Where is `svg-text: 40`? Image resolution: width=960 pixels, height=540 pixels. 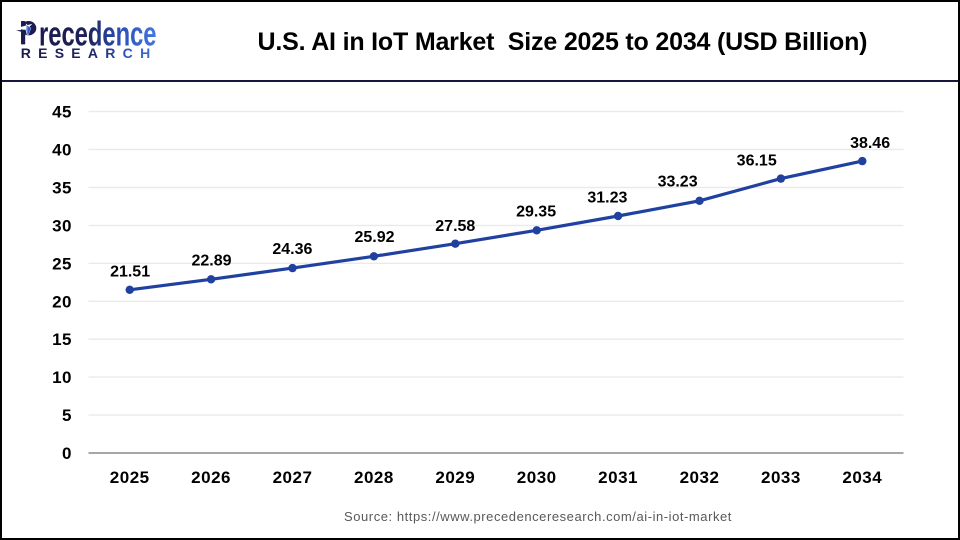
svg-text: 40 is located at coordinates (62, 150).